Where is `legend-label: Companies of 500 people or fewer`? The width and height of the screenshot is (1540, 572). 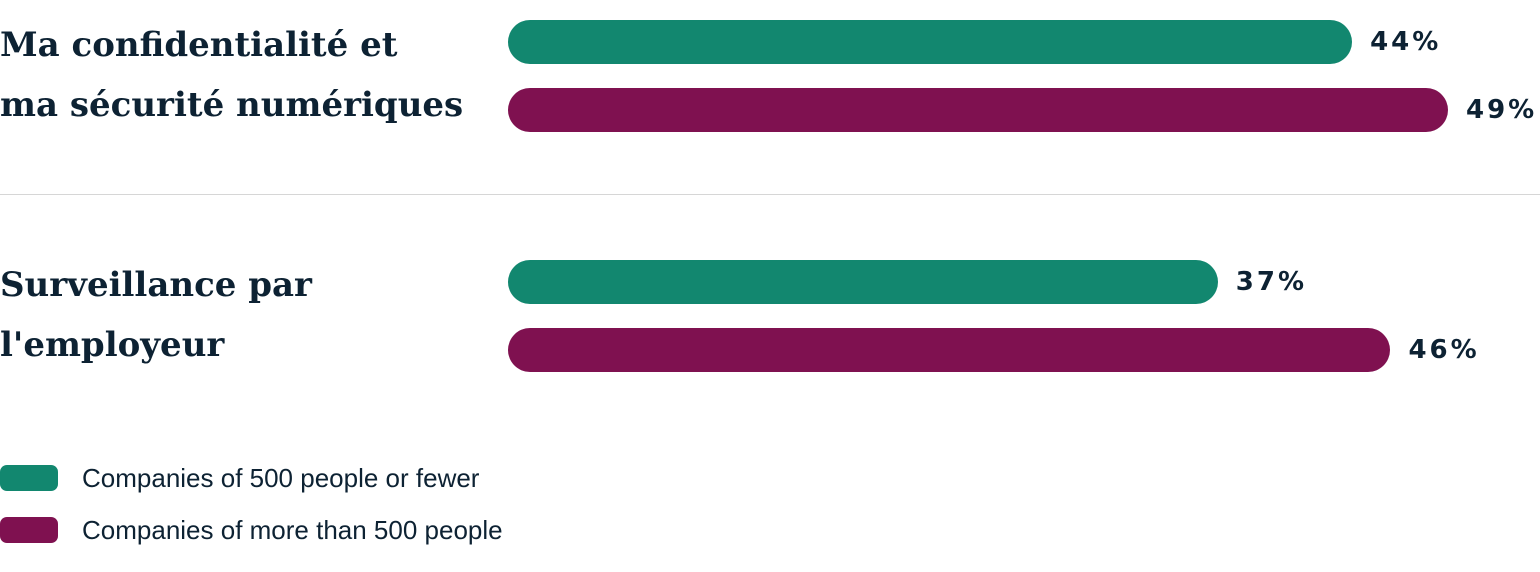
legend-label: Companies of 500 people or fewer is located at coordinates (281, 477).